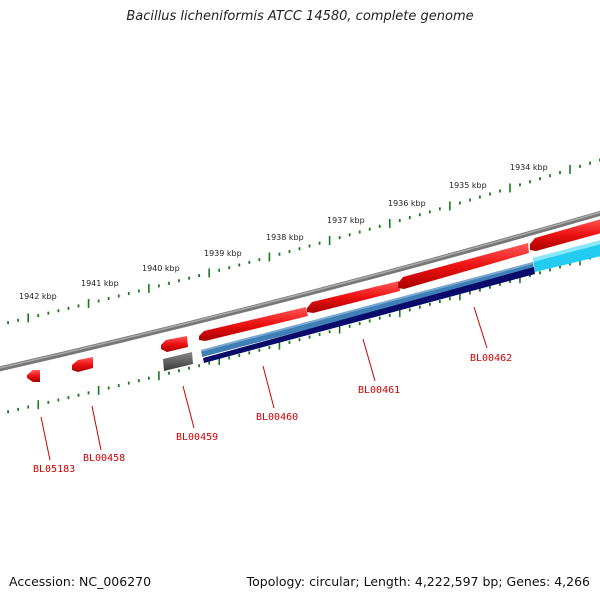  Describe the element at coordinates (268, 387) in the screenshot. I see `leader-line-bl00460` at that location.